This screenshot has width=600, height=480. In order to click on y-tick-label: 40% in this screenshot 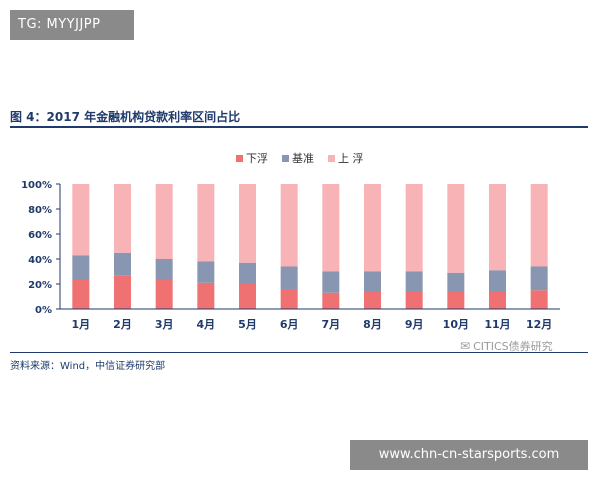, I will do `click(40, 260)`.